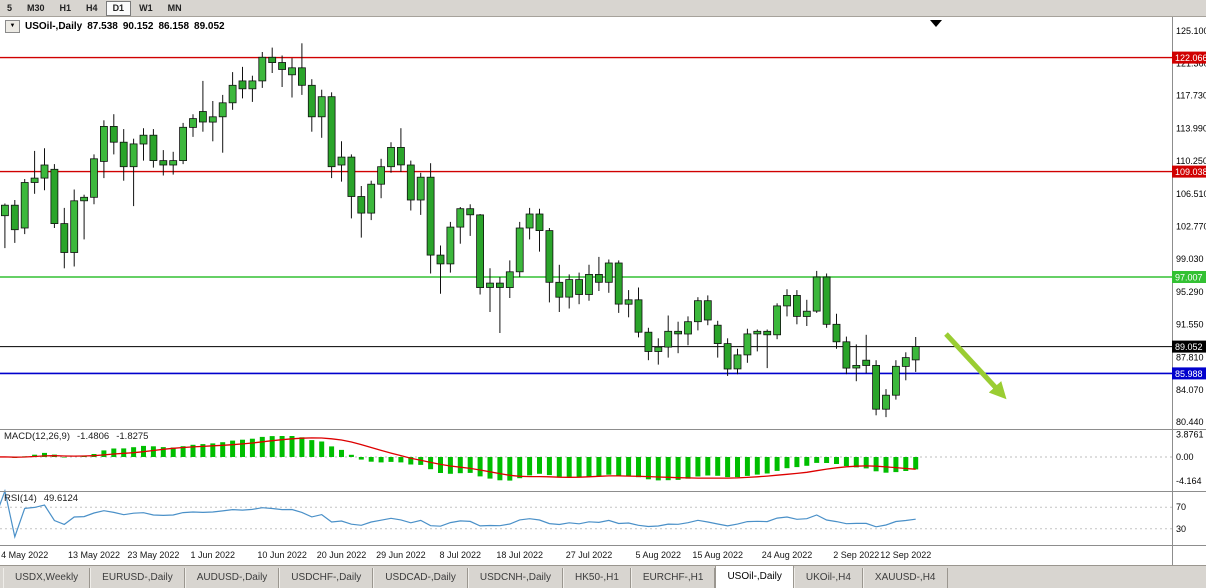 The width and height of the screenshot is (1206, 588). Describe the element at coordinates (174, 7) in the screenshot. I see `timeframe-button-mn: MN` at that location.